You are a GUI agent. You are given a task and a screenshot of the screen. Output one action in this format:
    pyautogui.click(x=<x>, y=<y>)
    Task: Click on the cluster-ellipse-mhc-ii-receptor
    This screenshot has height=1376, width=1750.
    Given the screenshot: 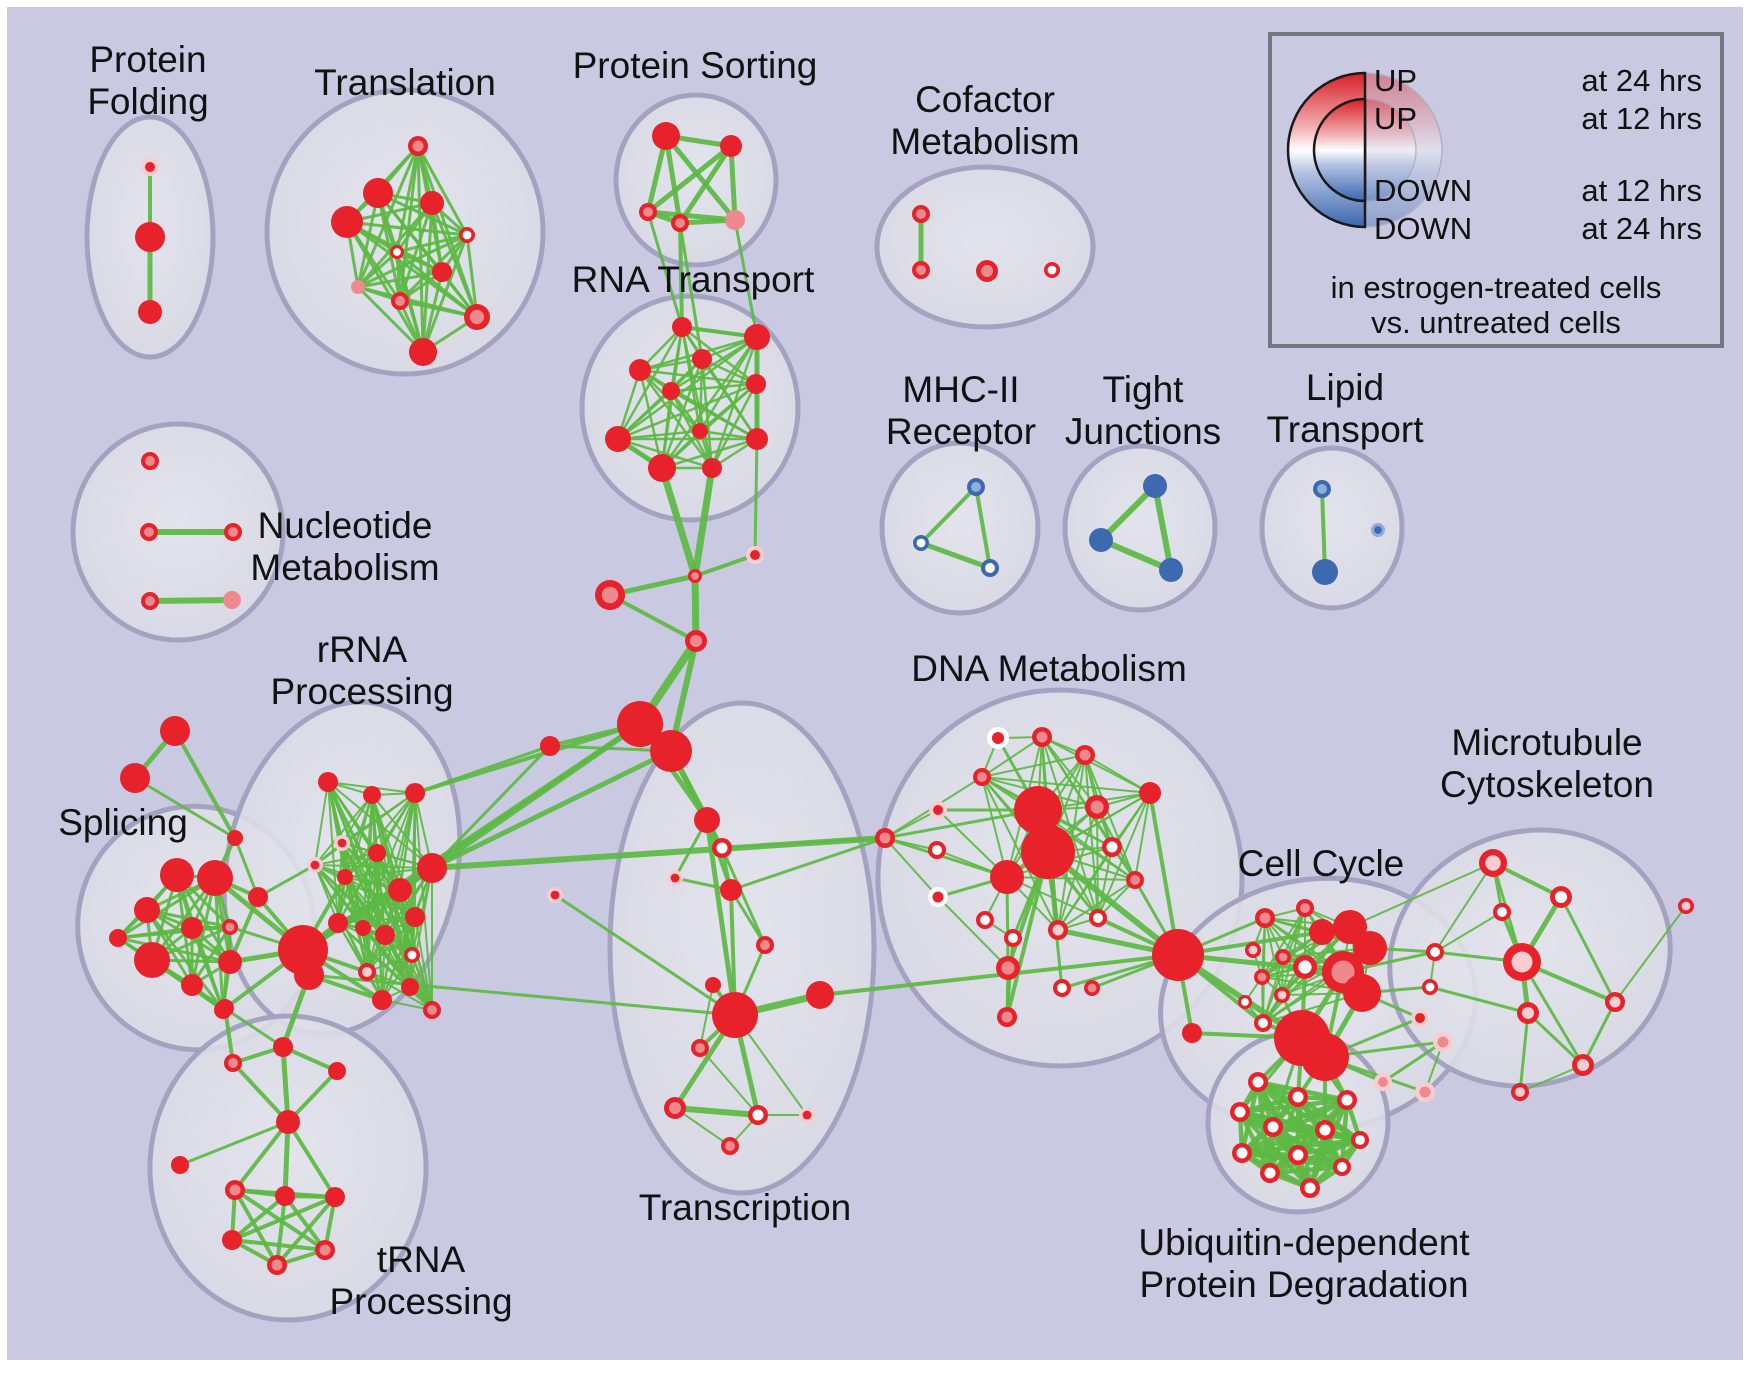 What is the action you would take?
    pyautogui.click(x=960, y=528)
    